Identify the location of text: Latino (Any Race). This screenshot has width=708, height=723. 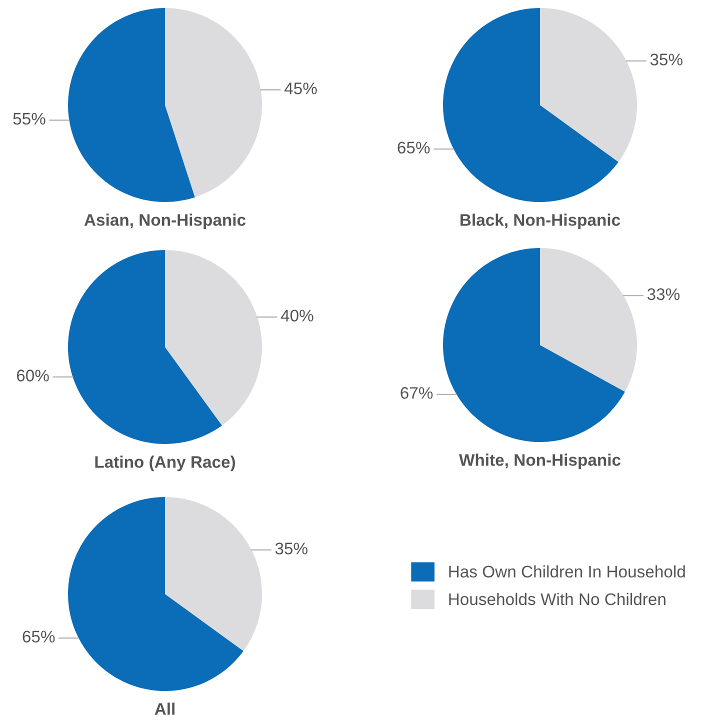
(165, 464).